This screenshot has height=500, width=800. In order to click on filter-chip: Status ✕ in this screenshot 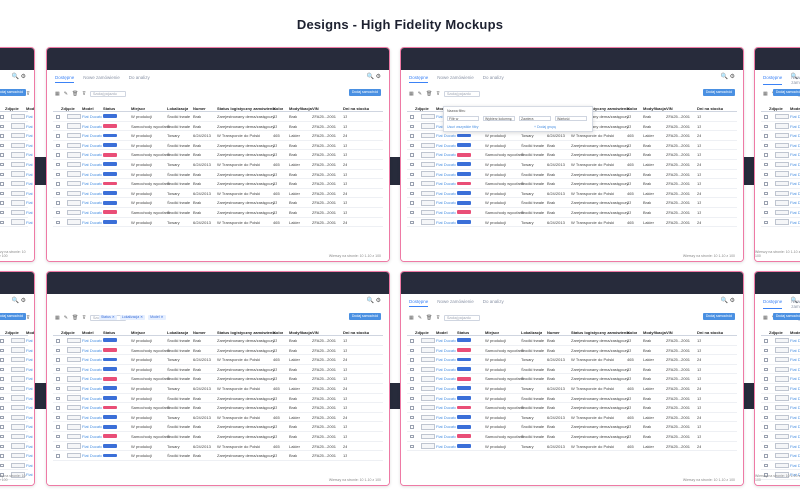, I will do `click(108, 317)`.